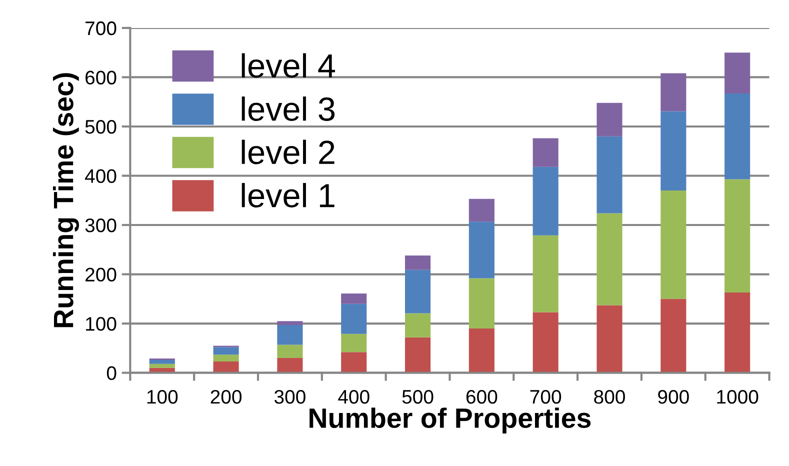 This screenshot has width=789, height=466. Describe the element at coordinates (482, 397) in the screenshot. I see `x-tick-label: 600` at that location.